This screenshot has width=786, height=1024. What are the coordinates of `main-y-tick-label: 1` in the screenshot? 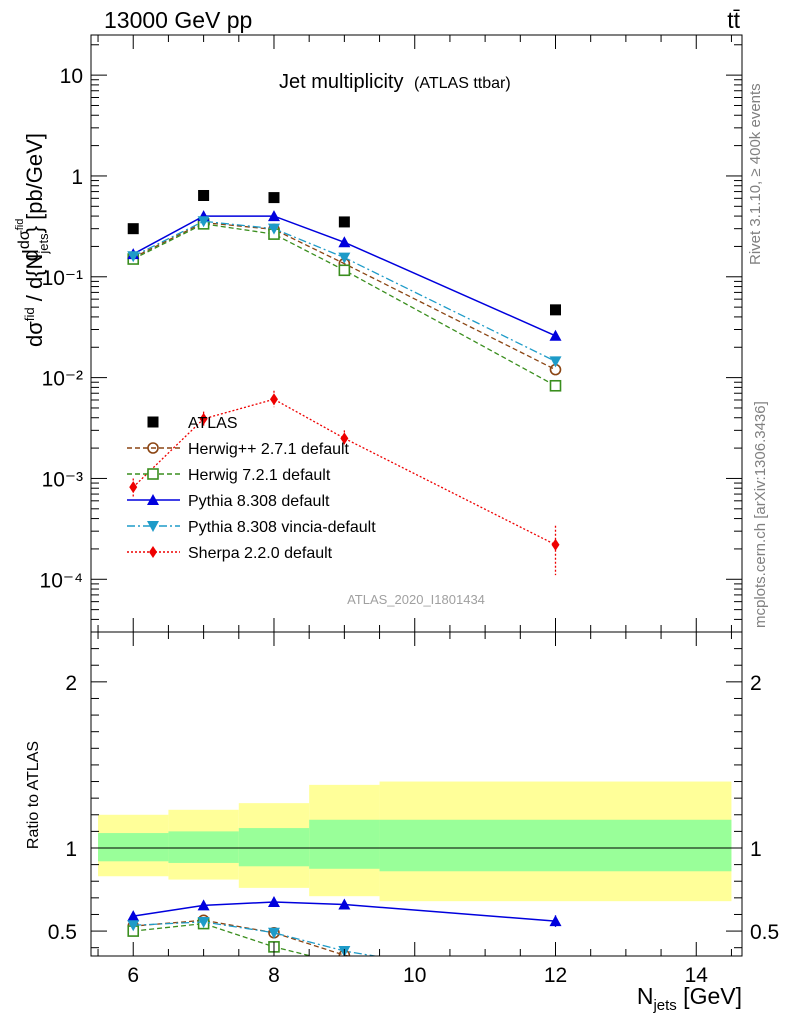 It's located at (77, 177).